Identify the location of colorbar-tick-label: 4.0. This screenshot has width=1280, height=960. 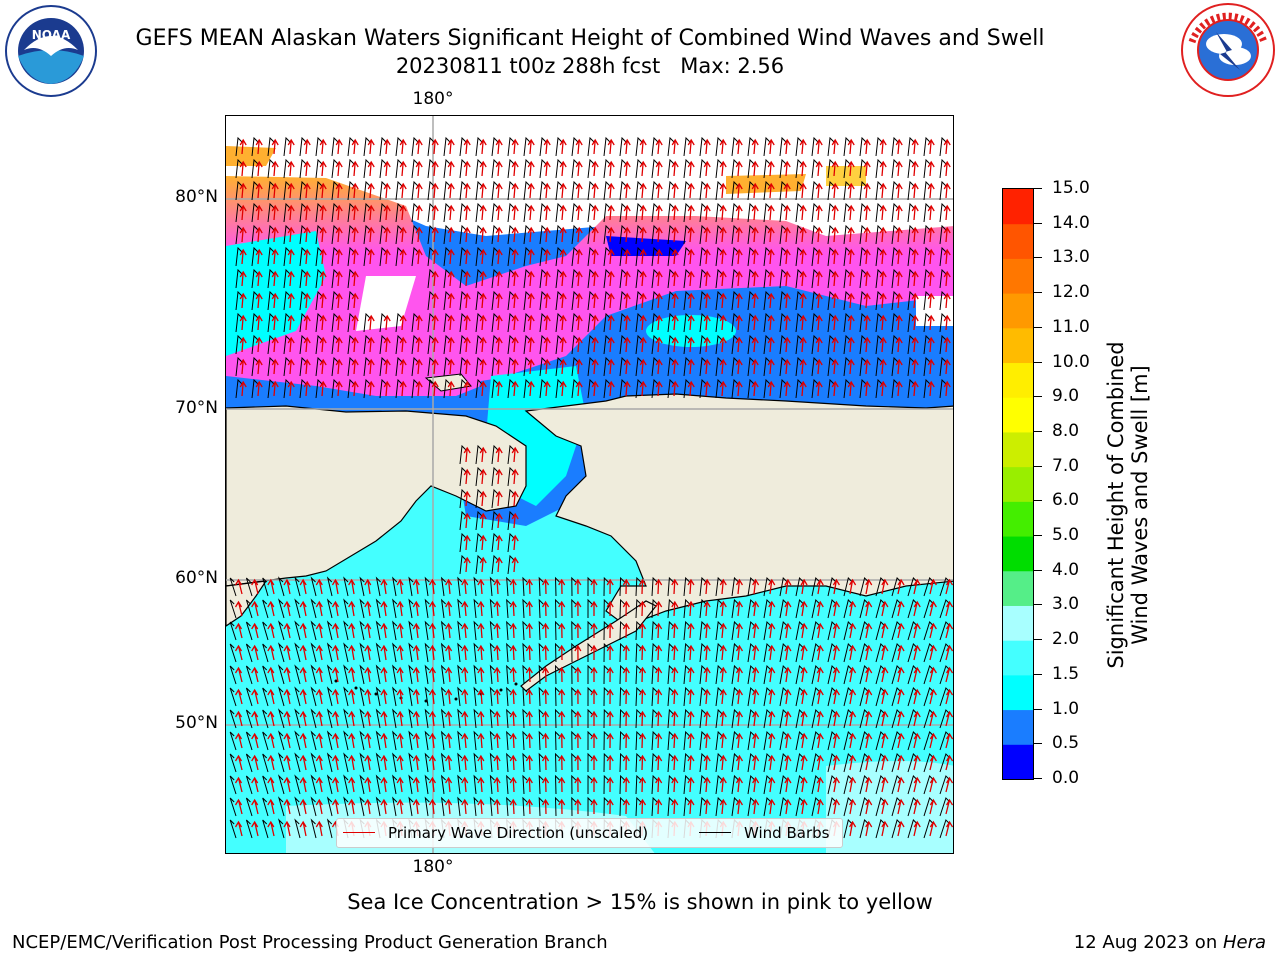
(1066, 569).